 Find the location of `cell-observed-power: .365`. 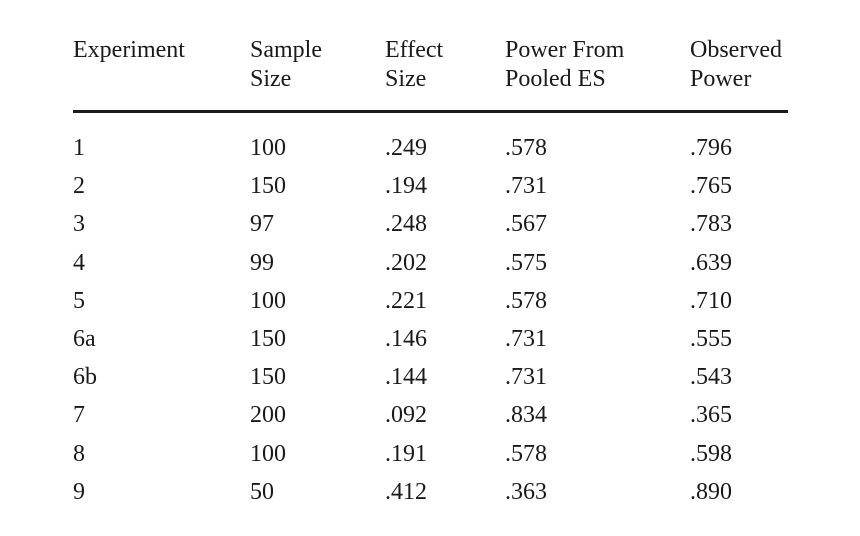

cell-observed-power: .365 is located at coordinates (711, 415).